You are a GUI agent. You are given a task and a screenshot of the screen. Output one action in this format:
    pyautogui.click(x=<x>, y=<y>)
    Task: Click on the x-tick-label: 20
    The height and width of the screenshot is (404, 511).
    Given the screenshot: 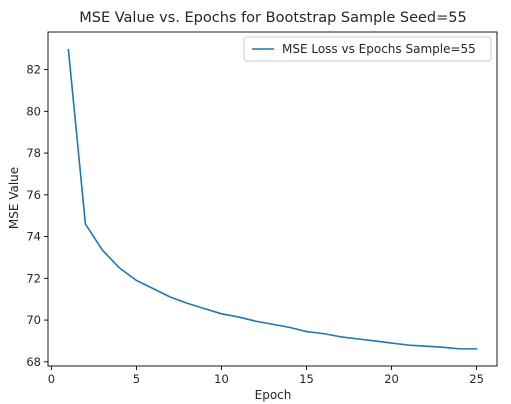 What is the action you would take?
    pyautogui.click(x=391, y=379)
    